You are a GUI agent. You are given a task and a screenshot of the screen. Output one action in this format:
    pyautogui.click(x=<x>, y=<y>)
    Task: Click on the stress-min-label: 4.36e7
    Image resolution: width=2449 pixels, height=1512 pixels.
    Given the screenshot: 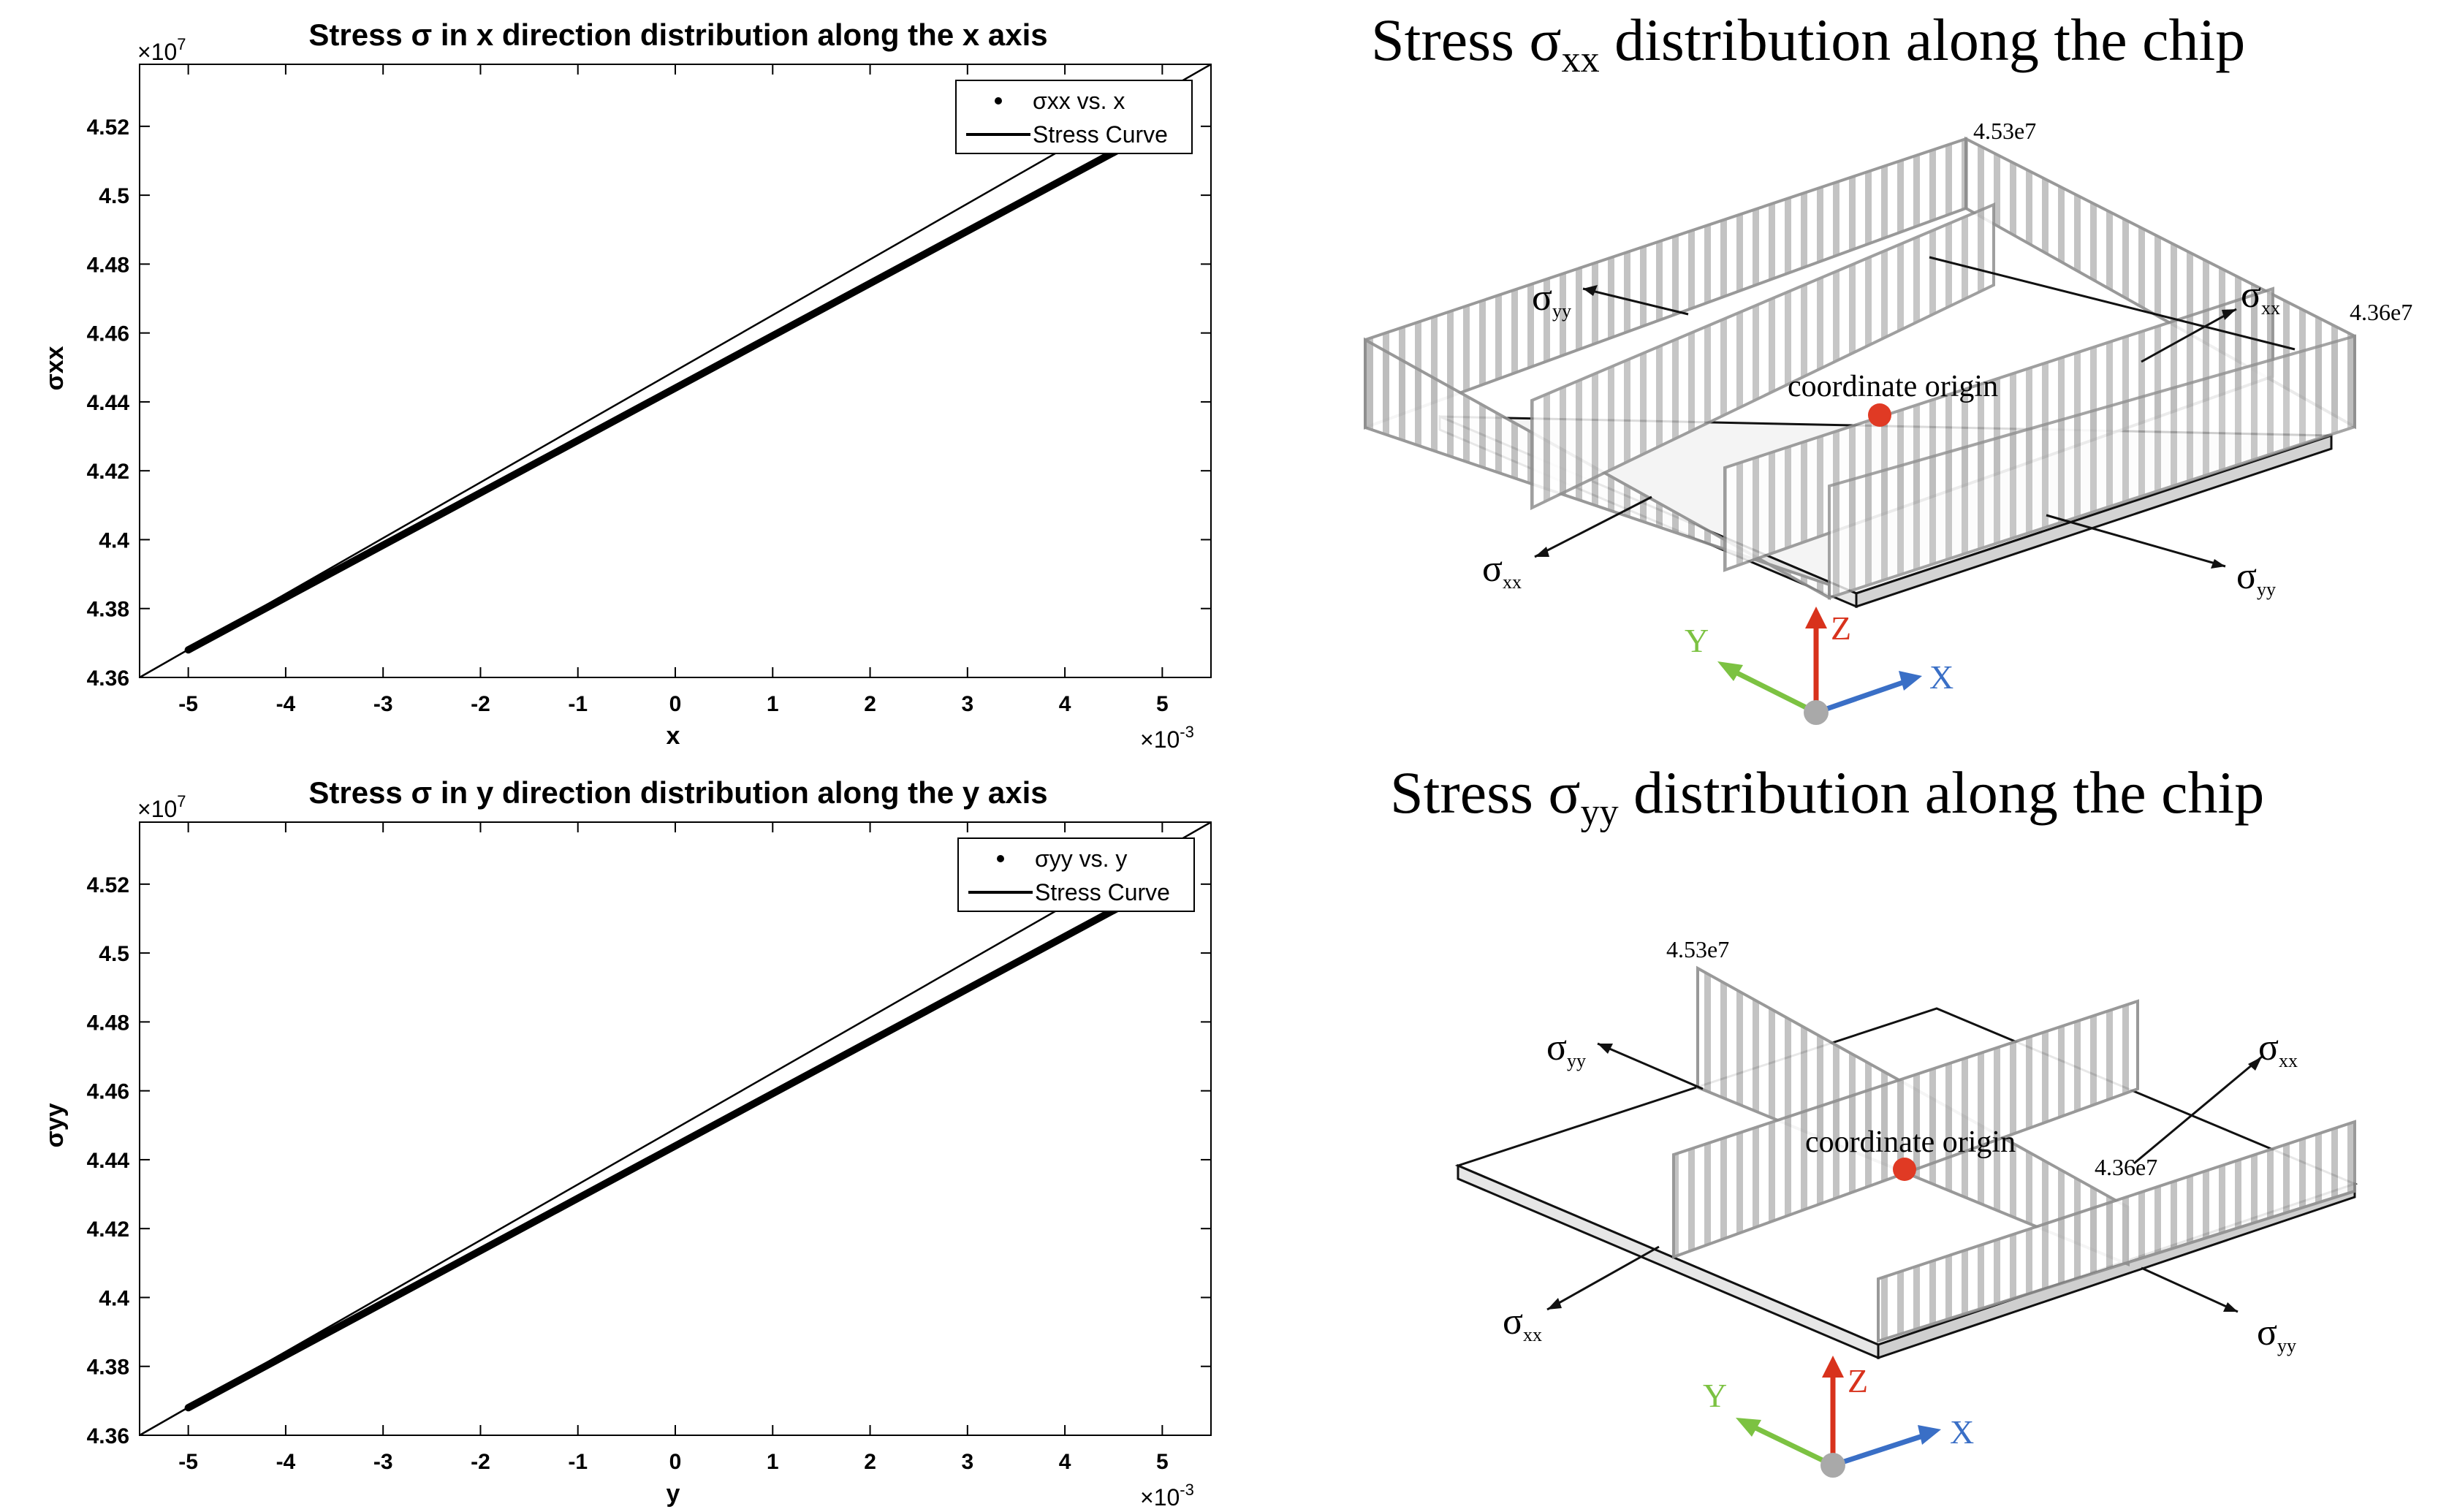 What is the action you would take?
    pyautogui.click(x=2381, y=312)
    